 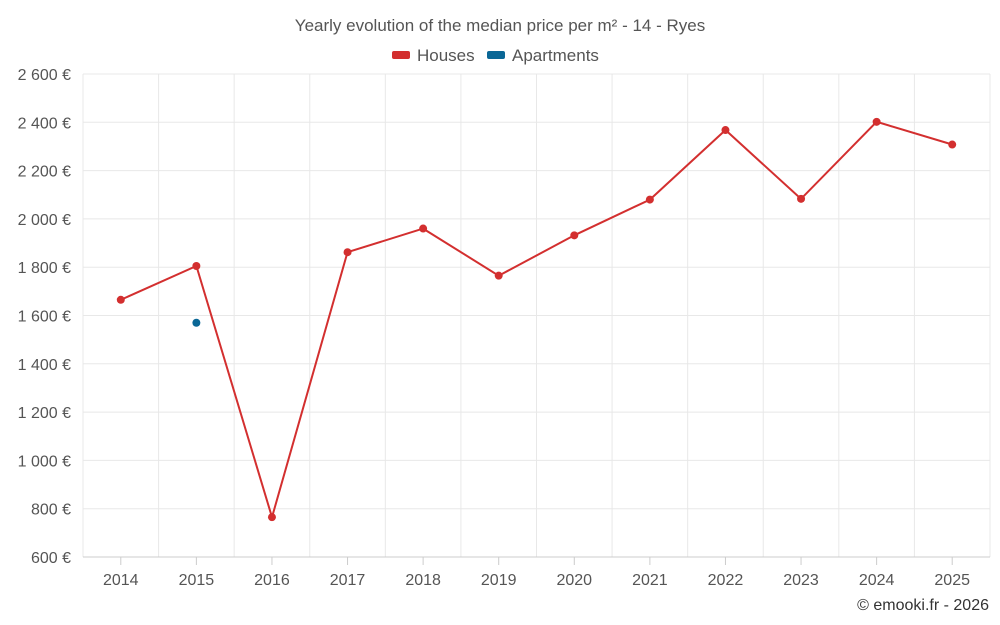 I want to click on y-tick-label: 2 200 €, so click(x=44, y=172).